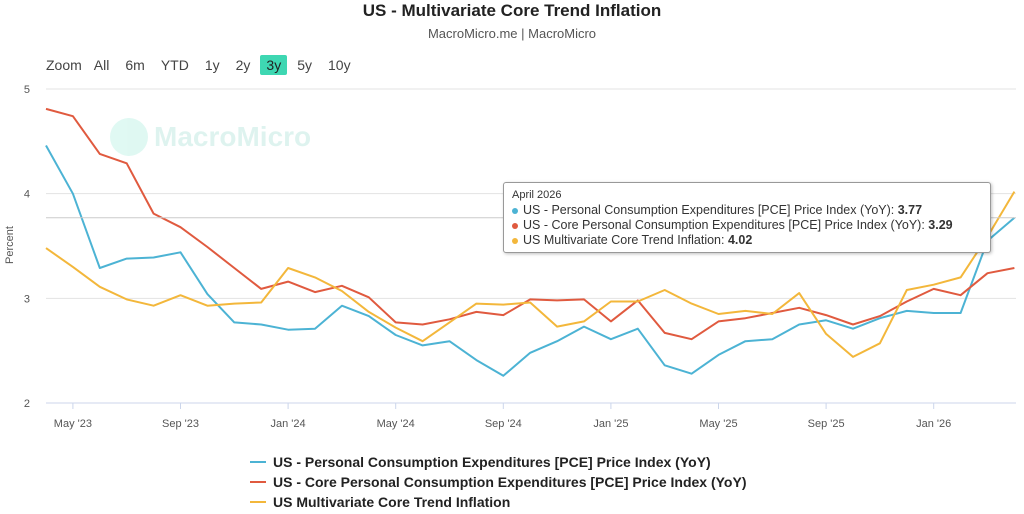  What do you see at coordinates (233, 136) in the screenshot?
I see `watermark-text: MacroMicro` at bounding box center [233, 136].